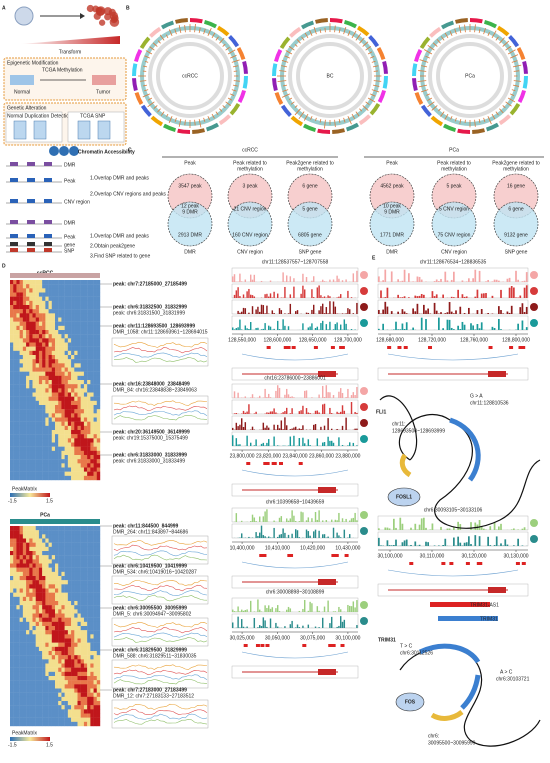 This screenshot has height=763, width=550. Describe the element at coordinates (312, 548) in the screenshot. I see `axis-tick-label: 10,420,000` at that location.